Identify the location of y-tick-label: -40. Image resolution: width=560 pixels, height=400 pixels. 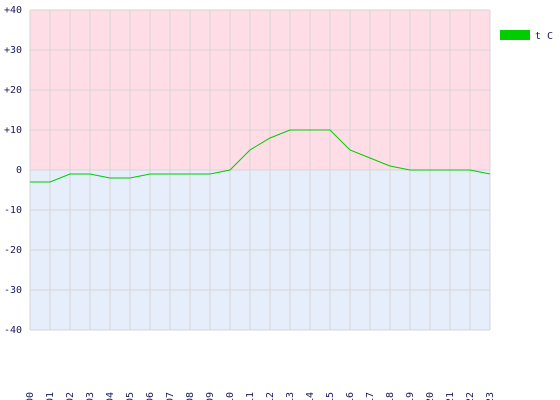
(13, 330).